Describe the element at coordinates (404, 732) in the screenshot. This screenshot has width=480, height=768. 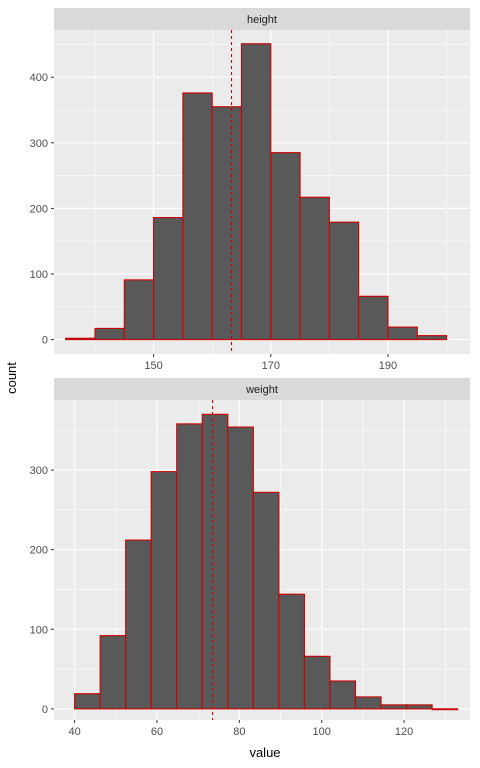
I see `x-tick-label: 120` at that location.